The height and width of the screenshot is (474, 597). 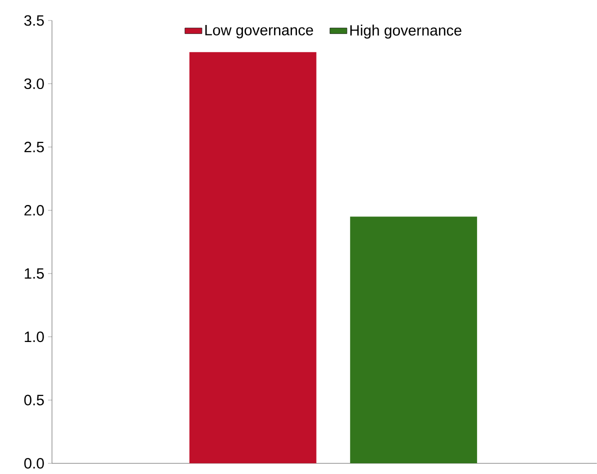 What do you see at coordinates (34, 463) in the screenshot?
I see `y-tick-label: 0.0` at bounding box center [34, 463].